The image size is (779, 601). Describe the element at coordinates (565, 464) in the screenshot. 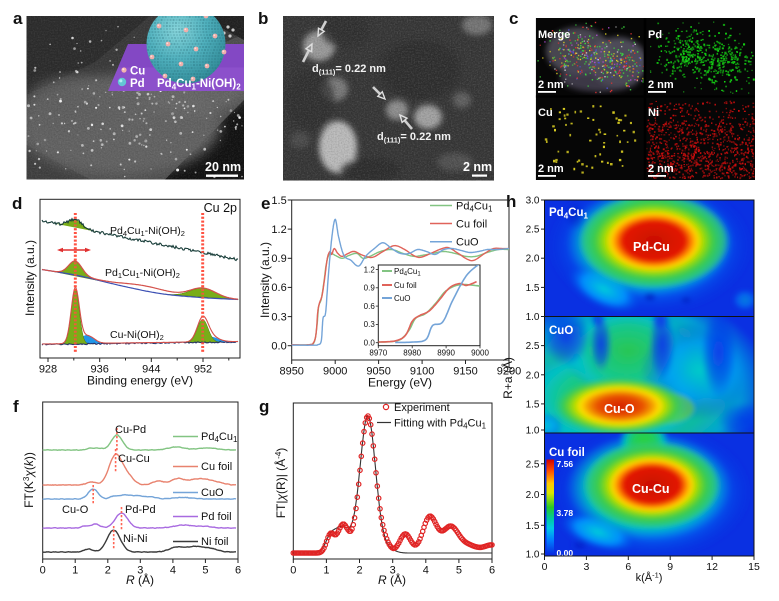

I see `svg-text: 7.56` at that location.